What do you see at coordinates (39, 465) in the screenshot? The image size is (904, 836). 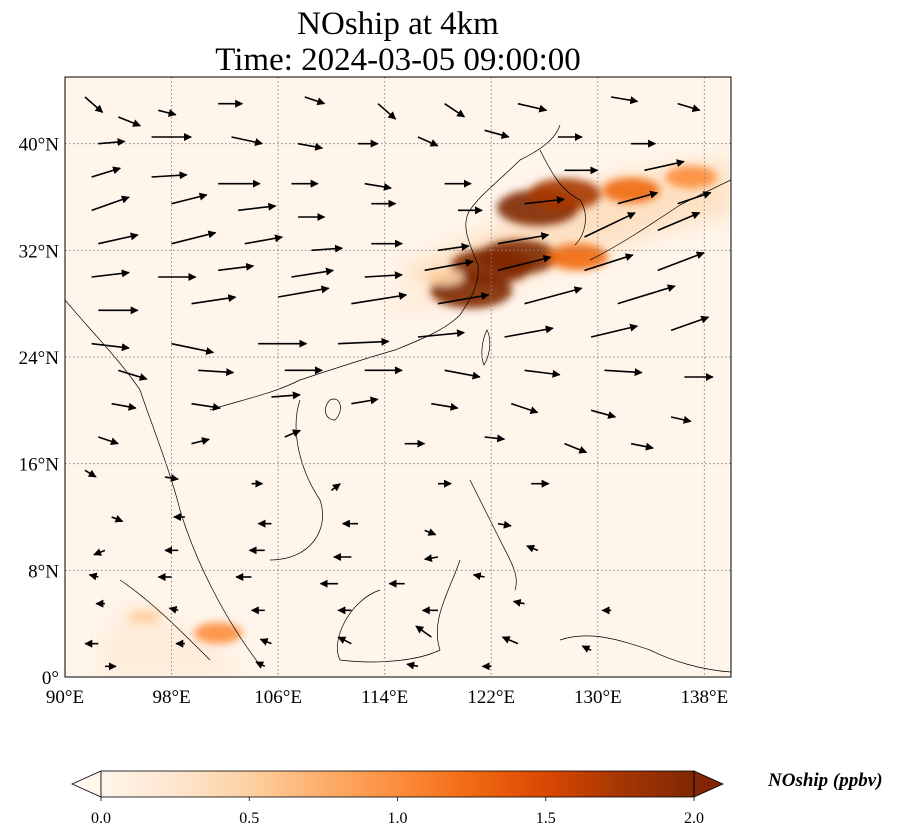 I see `lat-tick-label: 16°N` at bounding box center [39, 465].